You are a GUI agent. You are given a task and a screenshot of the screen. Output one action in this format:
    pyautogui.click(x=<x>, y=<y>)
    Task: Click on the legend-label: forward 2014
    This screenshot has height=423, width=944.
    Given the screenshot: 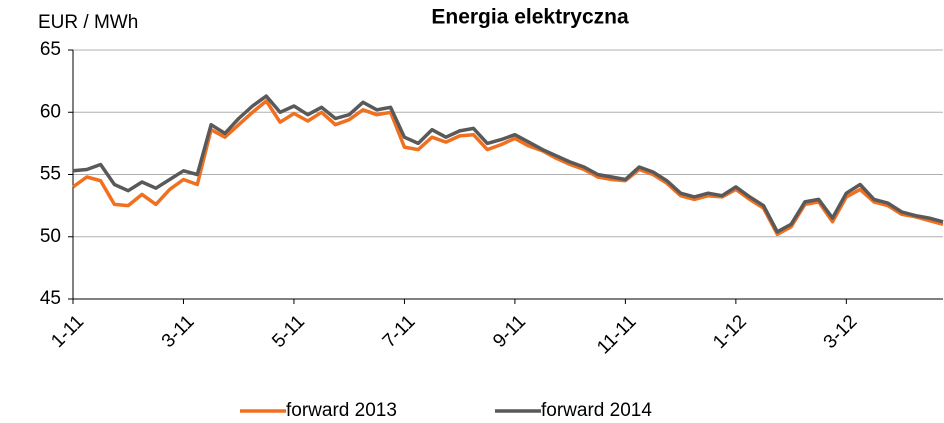 What is the action you would take?
    pyautogui.click(x=596, y=410)
    